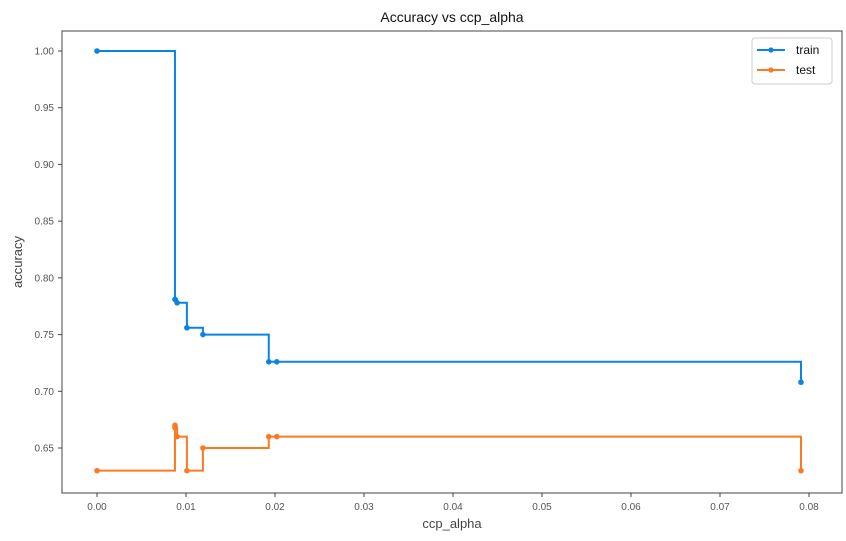  What do you see at coordinates (720, 507) in the screenshot?
I see `x-tick-label: 0.07` at bounding box center [720, 507].